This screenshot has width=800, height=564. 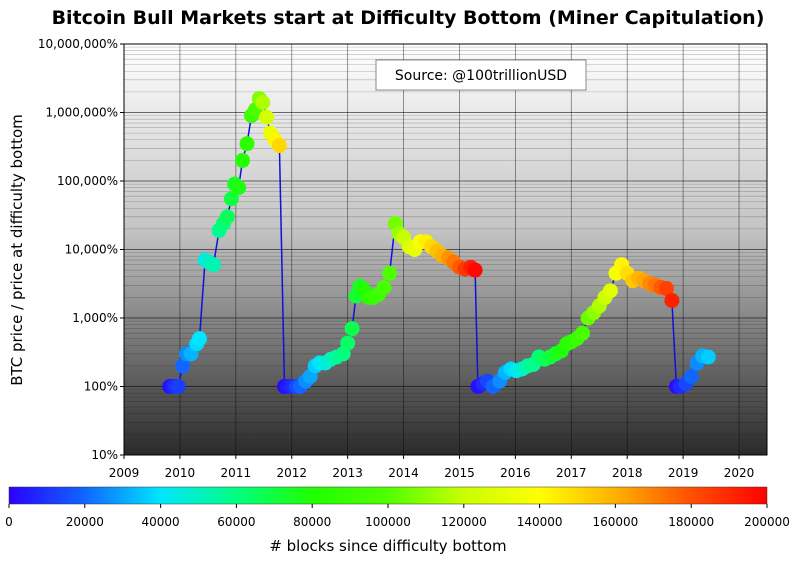 I want to click on y-tick-label: 1,000%, so click(x=95, y=318).